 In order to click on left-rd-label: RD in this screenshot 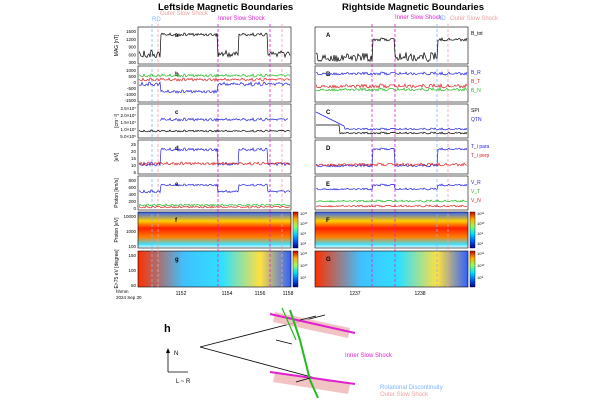, I will do `click(156, 20)`.